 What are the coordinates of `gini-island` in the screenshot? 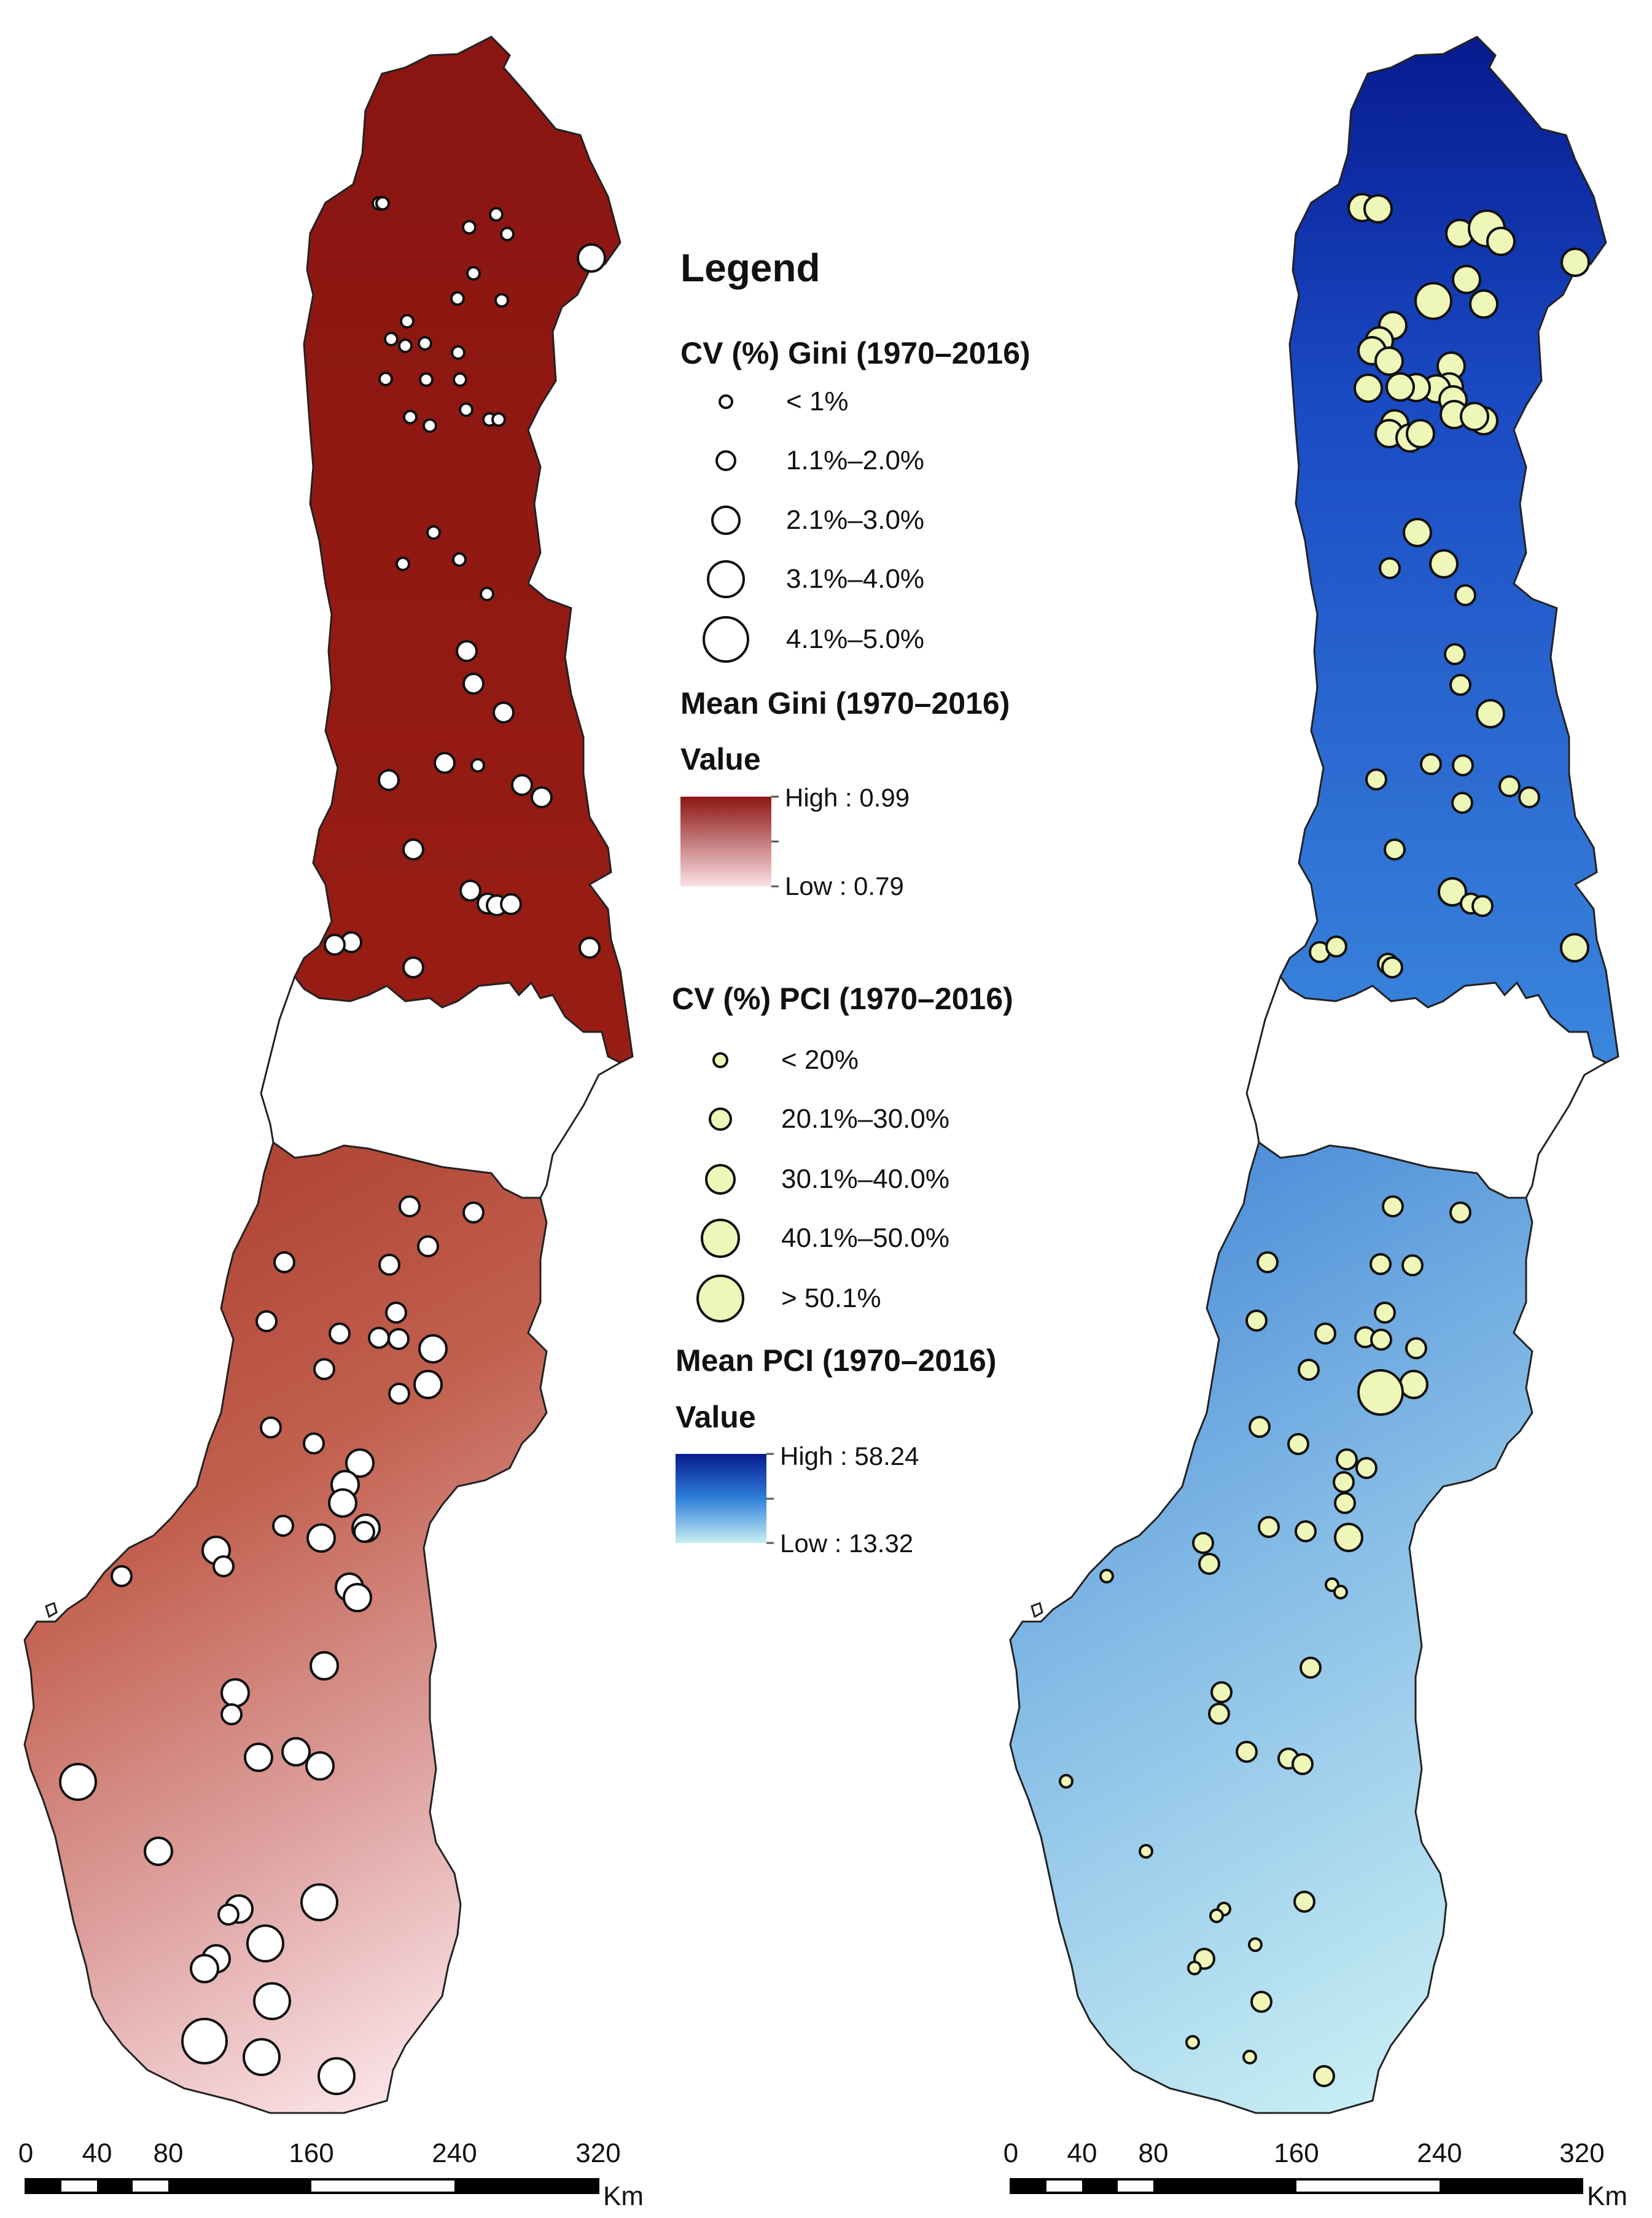 It's located at (51, 1610).